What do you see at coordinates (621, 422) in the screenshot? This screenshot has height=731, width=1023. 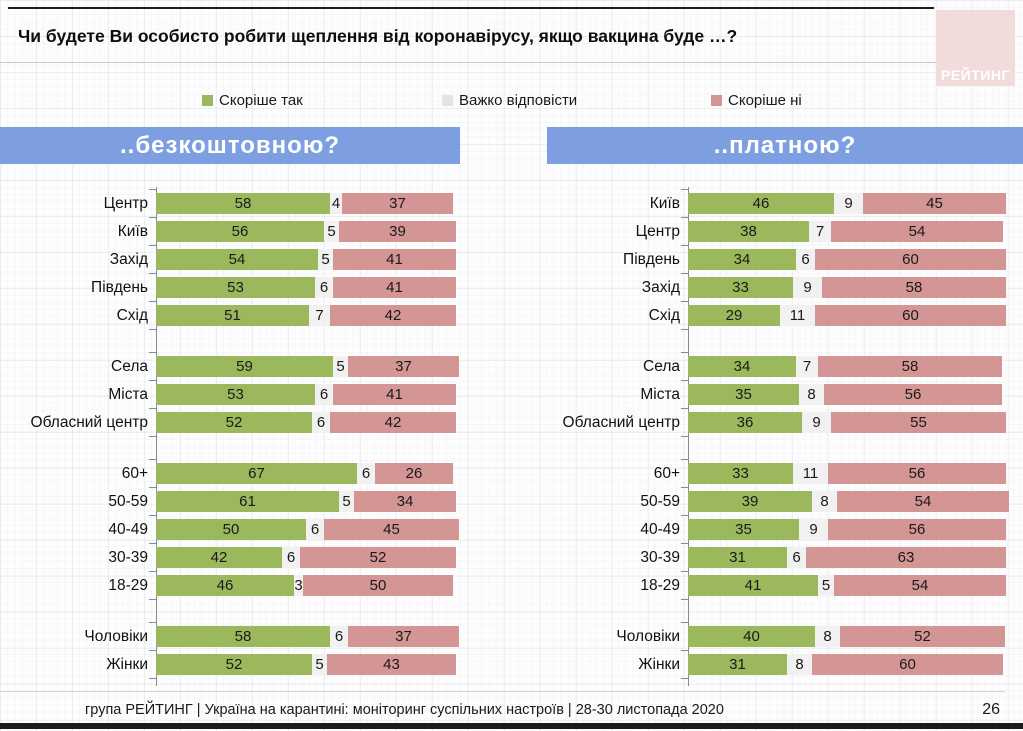 I see `category-label: Обласний центр` at bounding box center [621, 422].